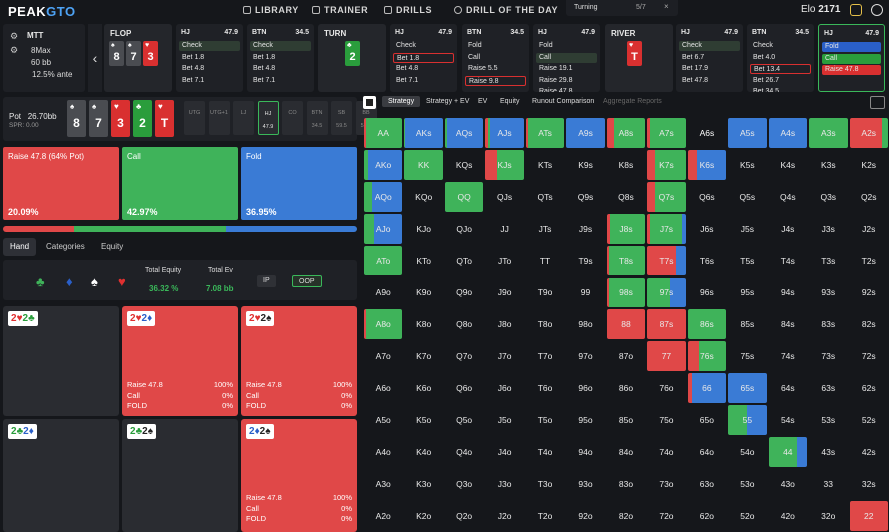 The width and height of the screenshot is (889, 532). What do you see at coordinates (626, 324) in the screenshot?
I see `grid-cell-88: 88` at bounding box center [626, 324].